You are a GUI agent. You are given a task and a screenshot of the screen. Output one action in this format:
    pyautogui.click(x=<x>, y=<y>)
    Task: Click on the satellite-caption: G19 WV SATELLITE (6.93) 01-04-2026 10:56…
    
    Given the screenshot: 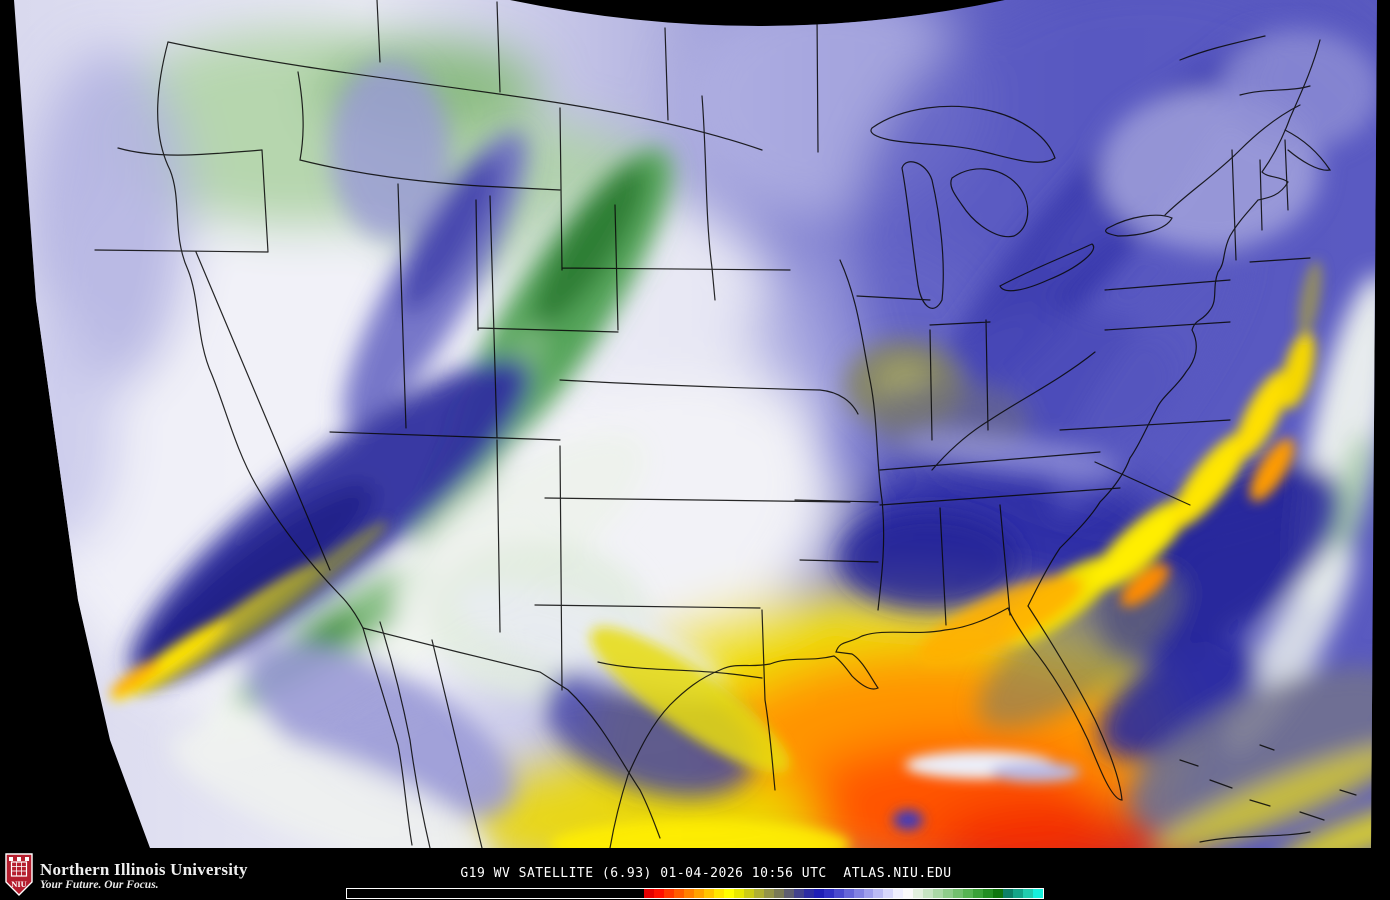 What is the action you would take?
    pyautogui.click(x=706, y=873)
    